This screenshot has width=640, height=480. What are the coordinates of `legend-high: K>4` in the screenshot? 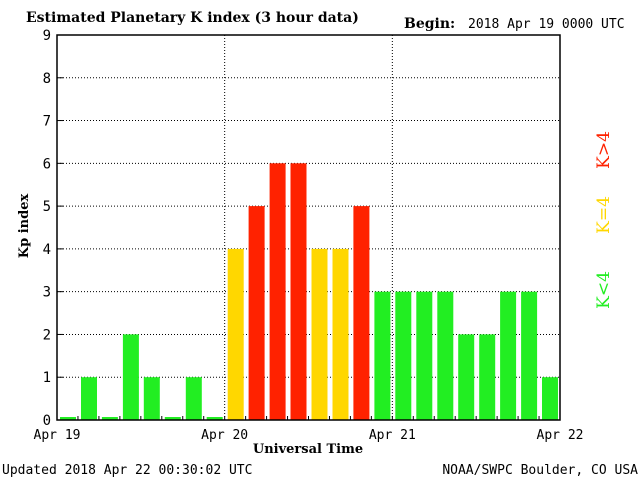 It's located at (604, 150).